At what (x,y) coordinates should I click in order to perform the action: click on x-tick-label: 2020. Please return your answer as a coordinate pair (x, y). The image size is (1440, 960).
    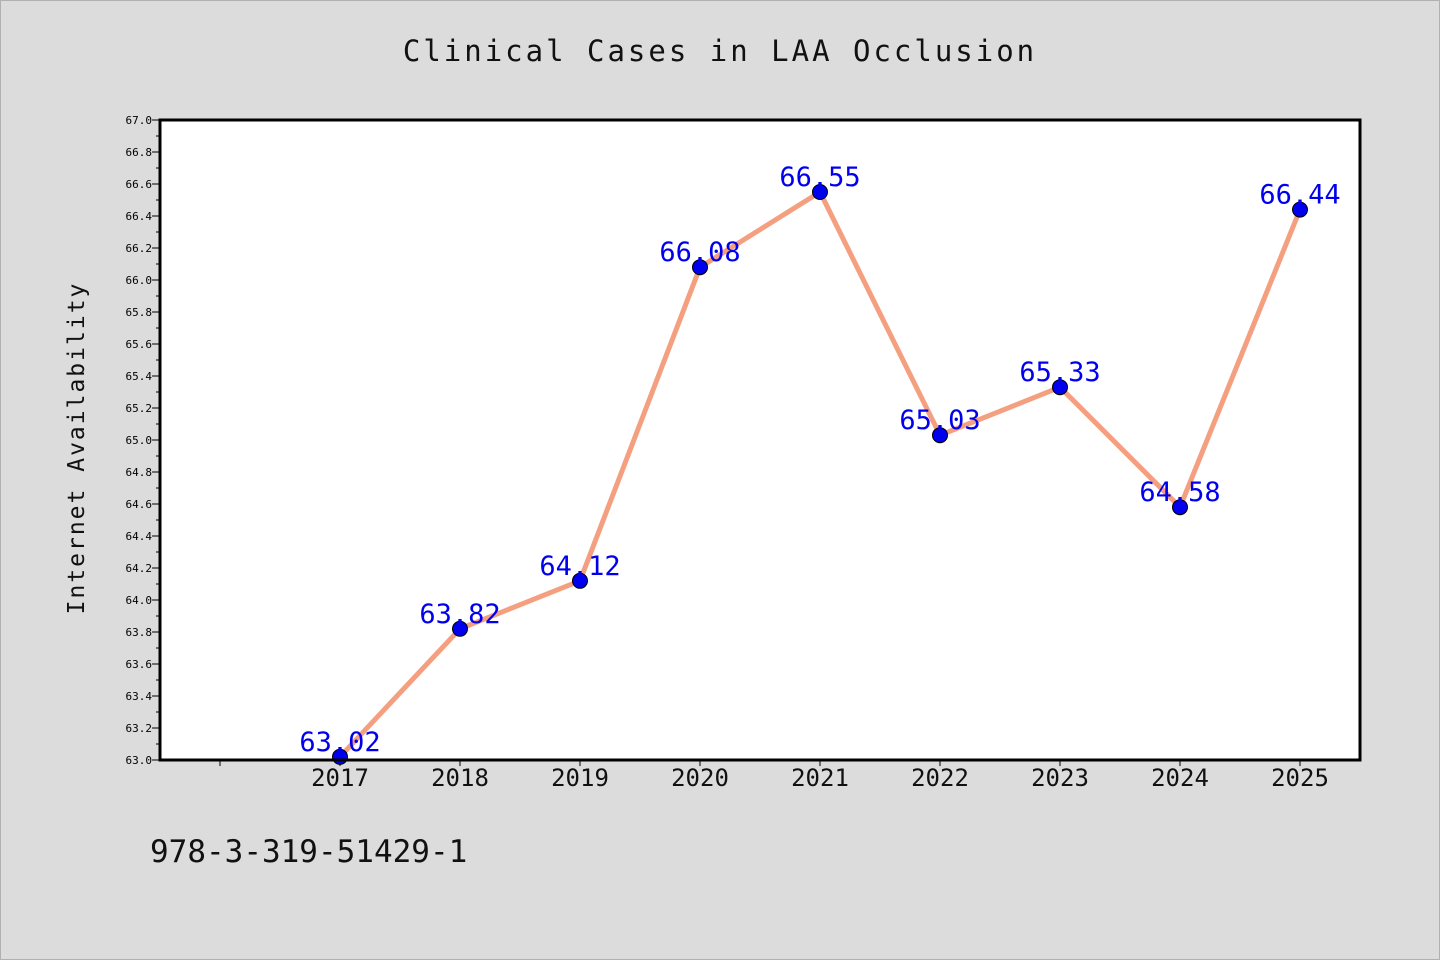
    Looking at the image, I should click on (700, 778).